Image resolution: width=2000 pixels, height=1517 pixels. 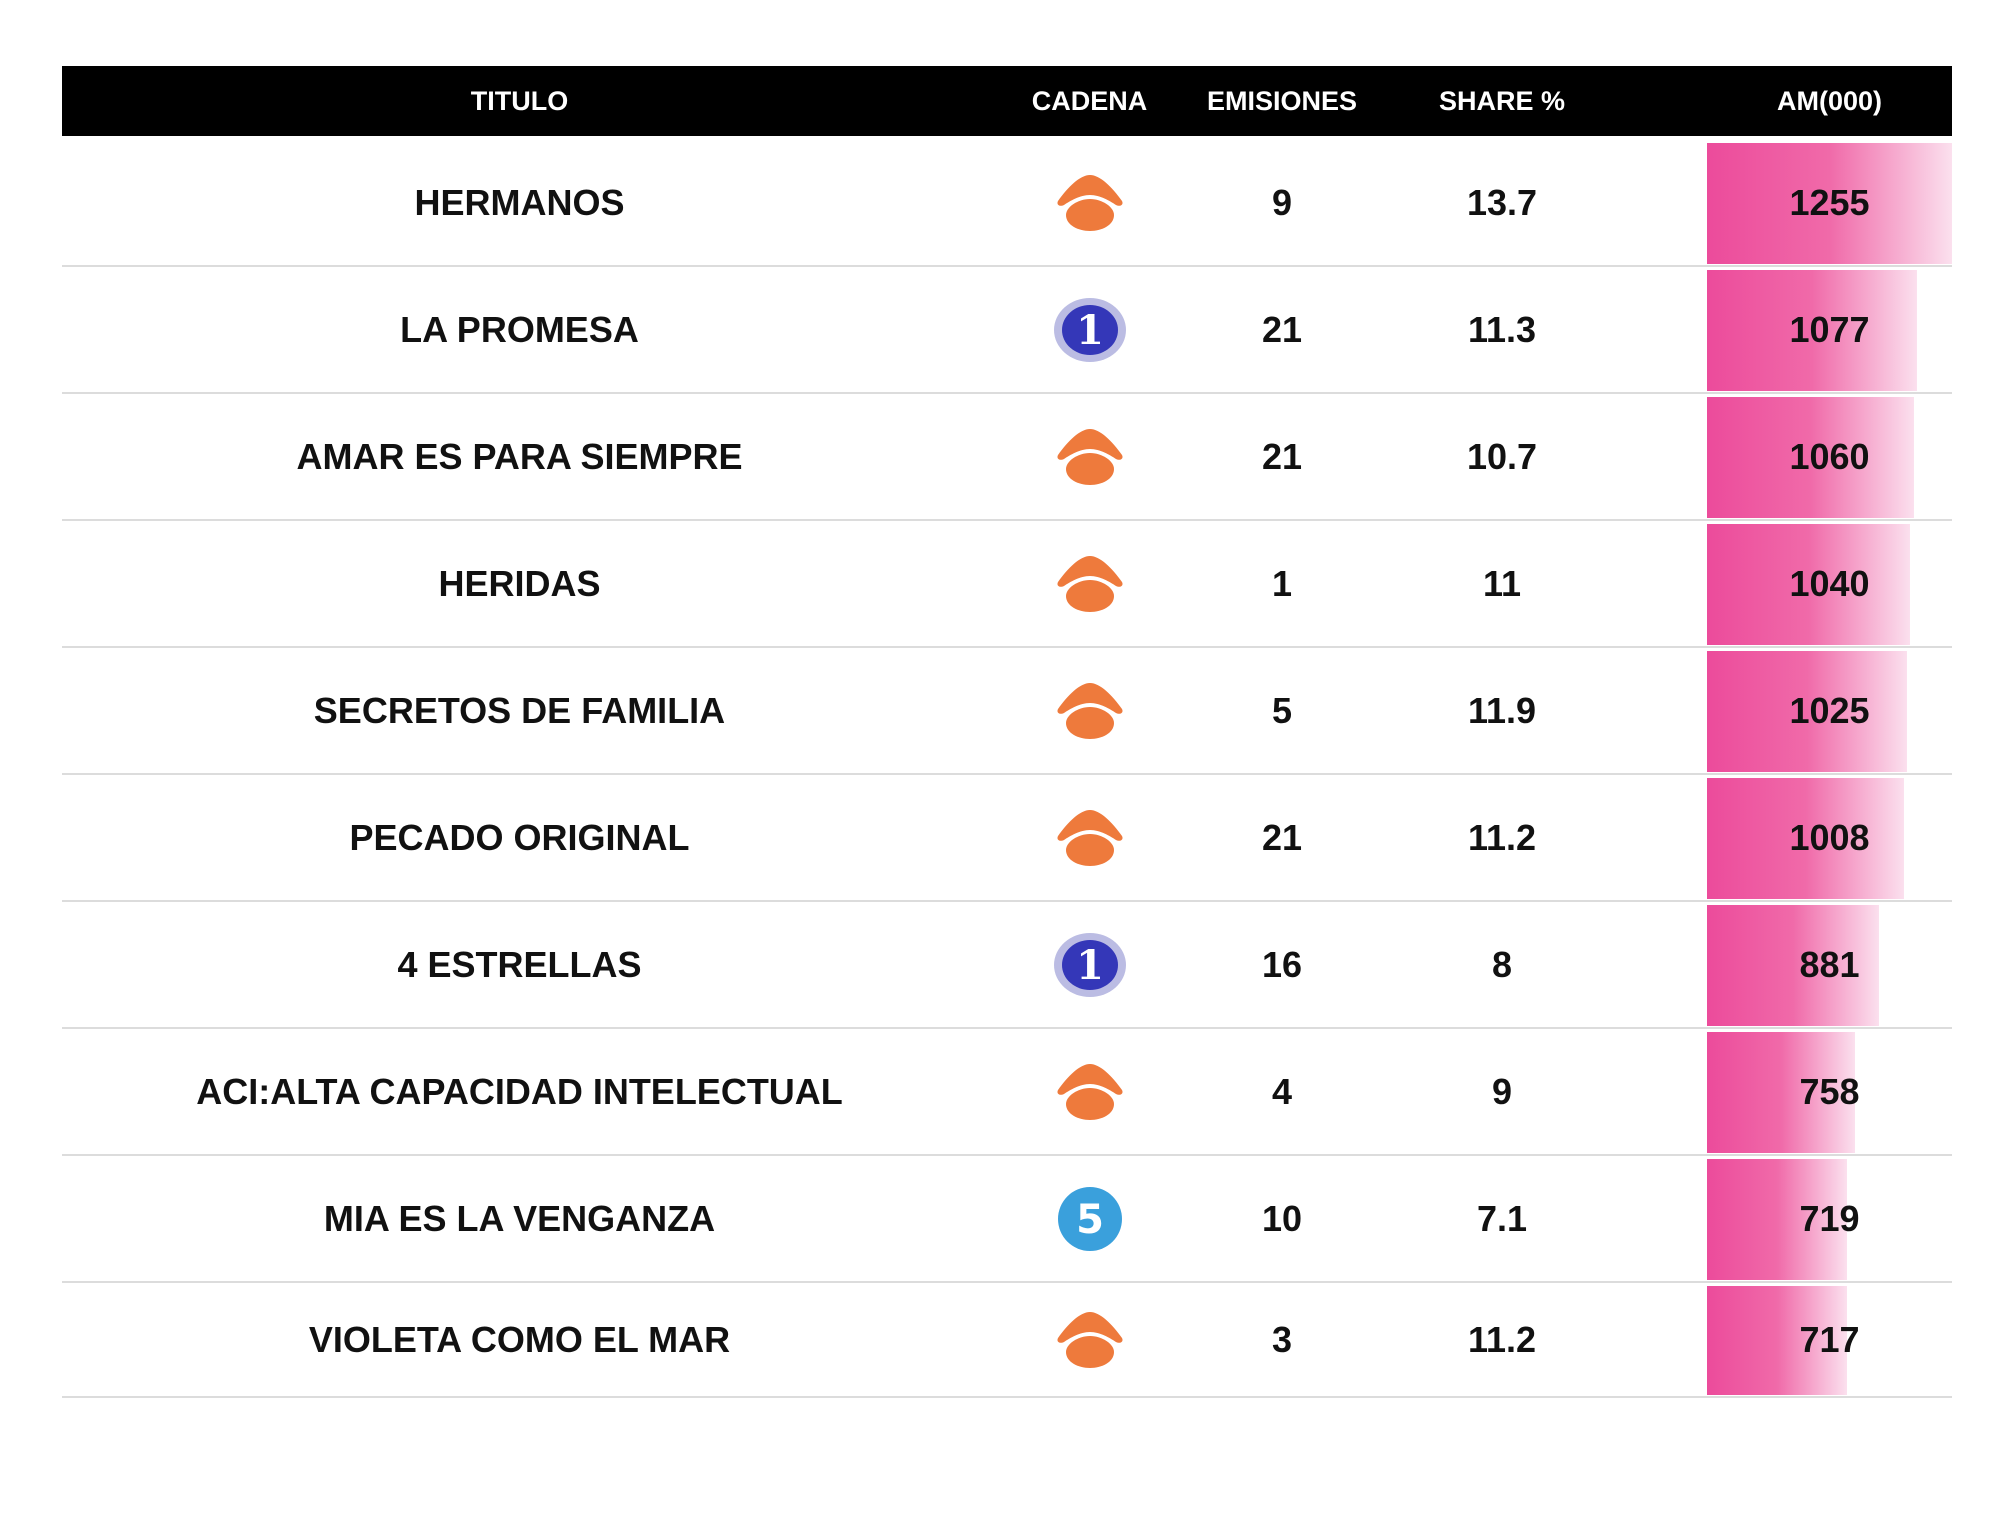 What do you see at coordinates (1502, 964) in the screenshot?
I see `row-share: 8` at bounding box center [1502, 964].